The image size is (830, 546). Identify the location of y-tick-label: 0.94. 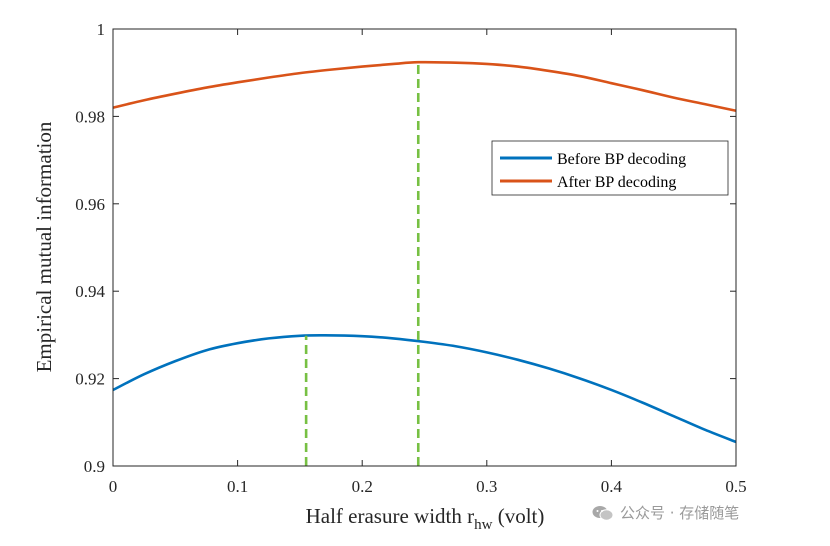
(90, 291).